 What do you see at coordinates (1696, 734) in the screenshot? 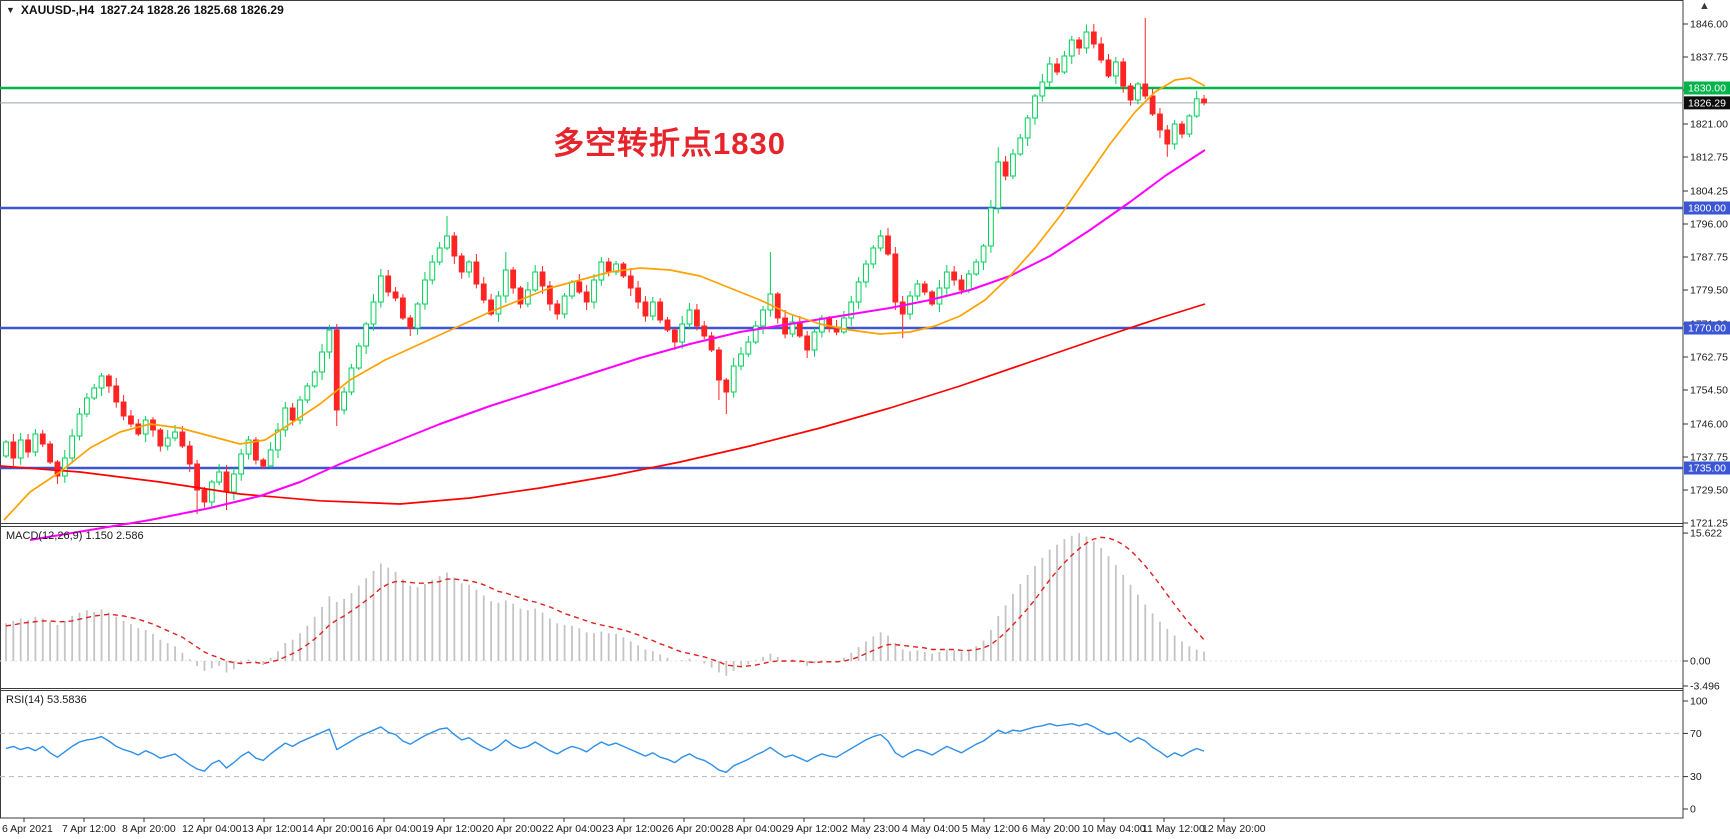
I see `rsi-tick-label: 70` at bounding box center [1696, 734].